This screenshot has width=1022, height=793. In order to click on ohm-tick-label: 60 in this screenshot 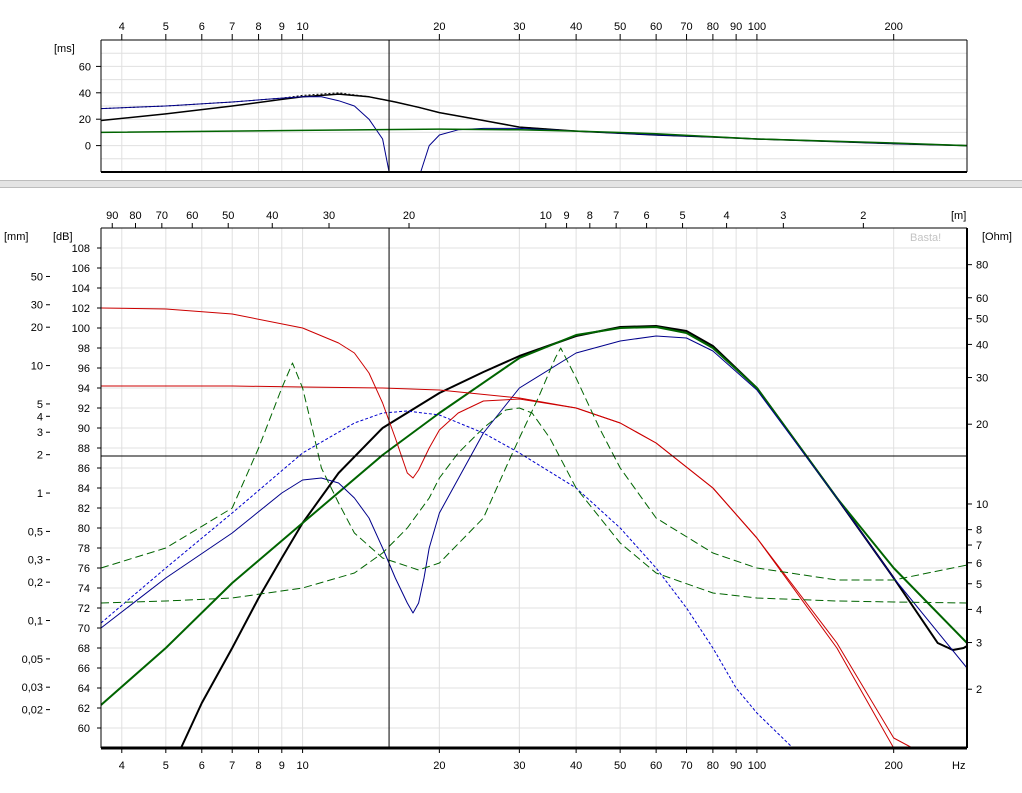, I will do `click(982, 299)`.